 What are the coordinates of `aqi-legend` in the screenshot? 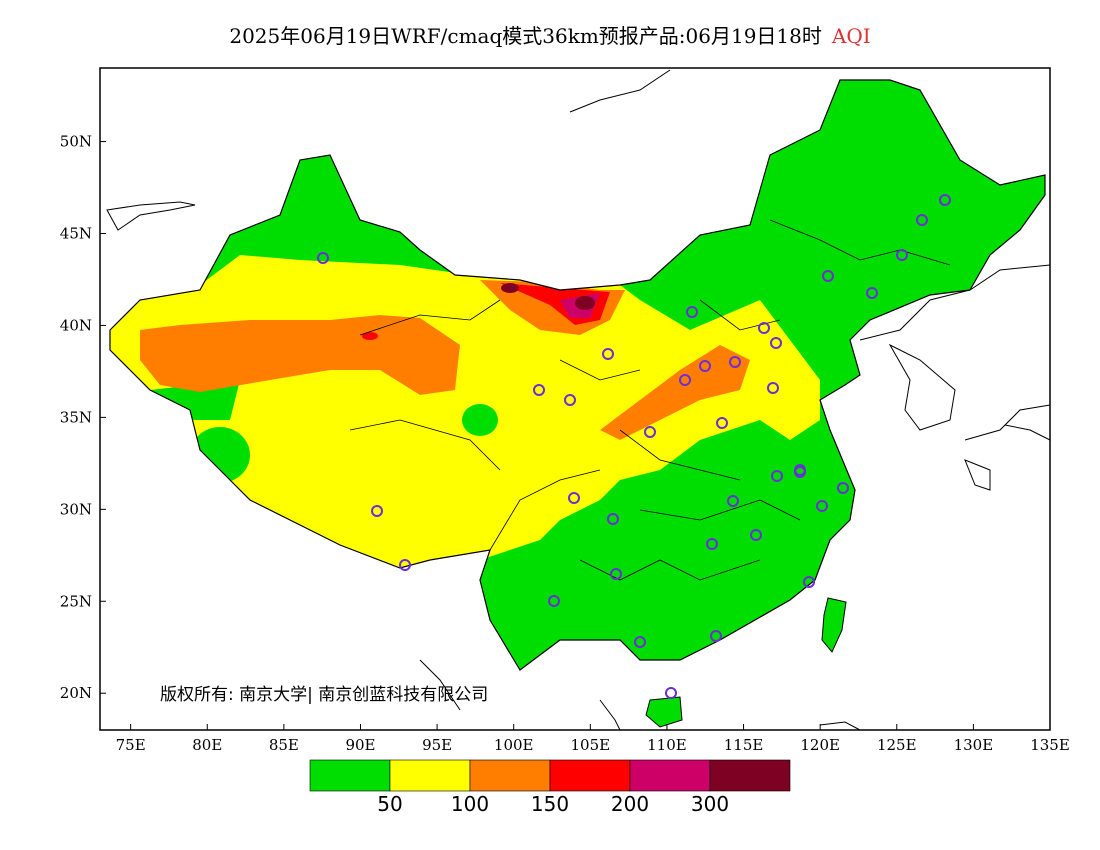 It's located at (550, 775).